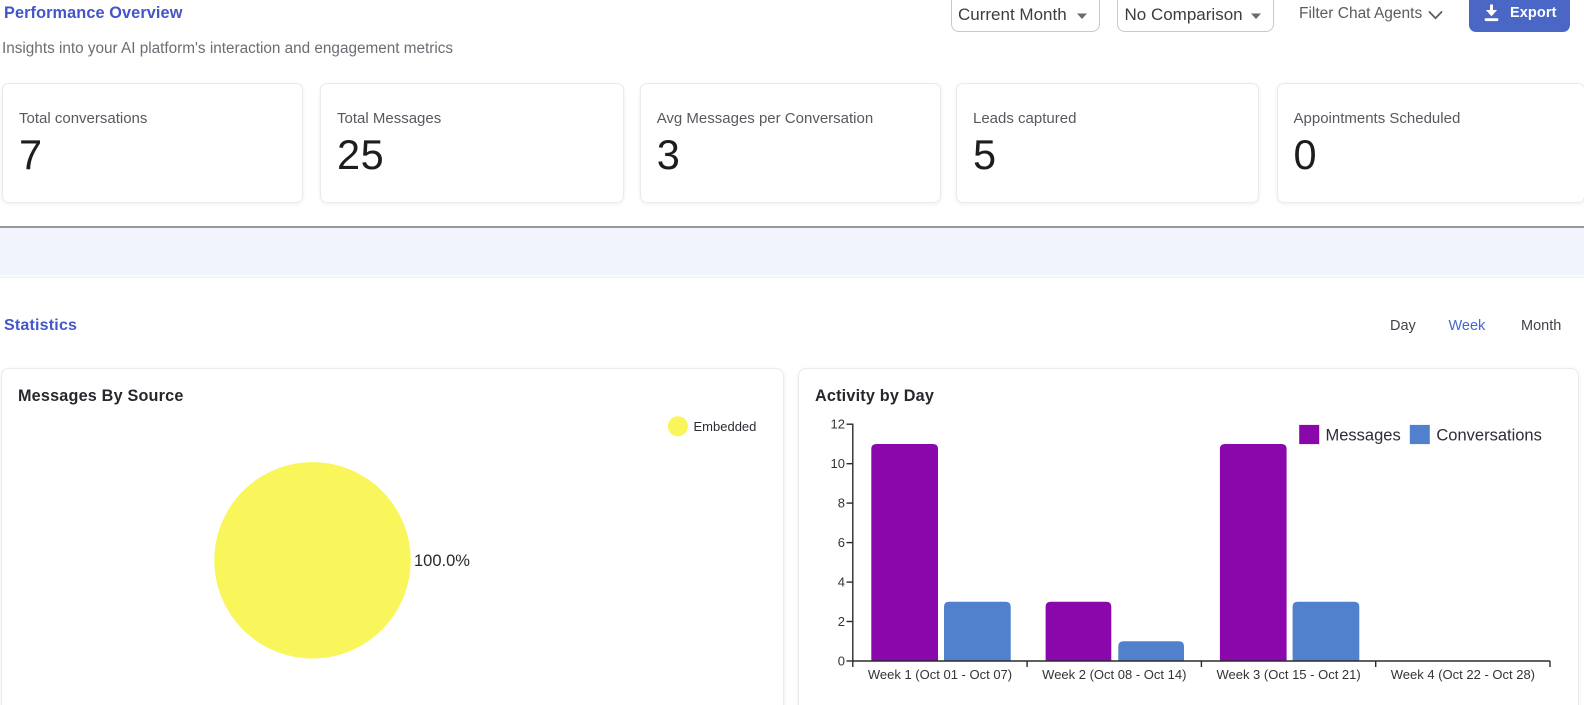  Describe the element at coordinates (1488, 435) in the screenshot. I see `svg-text: Conversations` at that location.